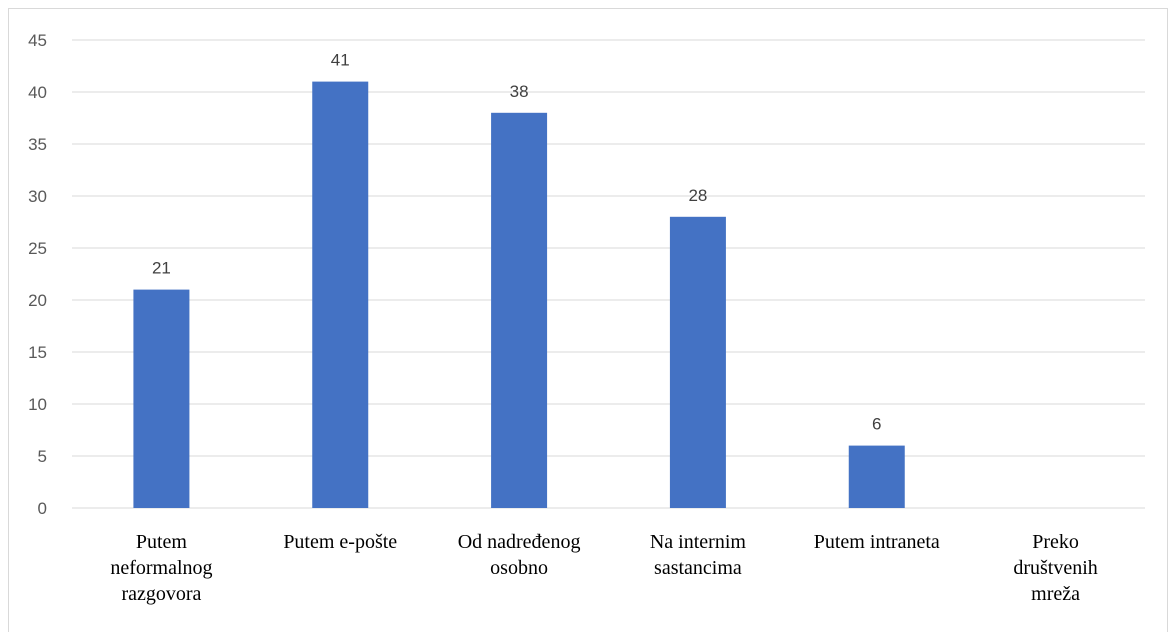 Image resolution: width=1172 pixels, height=632 pixels. Describe the element at coordinates (37, 196) in the screenshot. I see `y-tick-label-30: 30` at that location.